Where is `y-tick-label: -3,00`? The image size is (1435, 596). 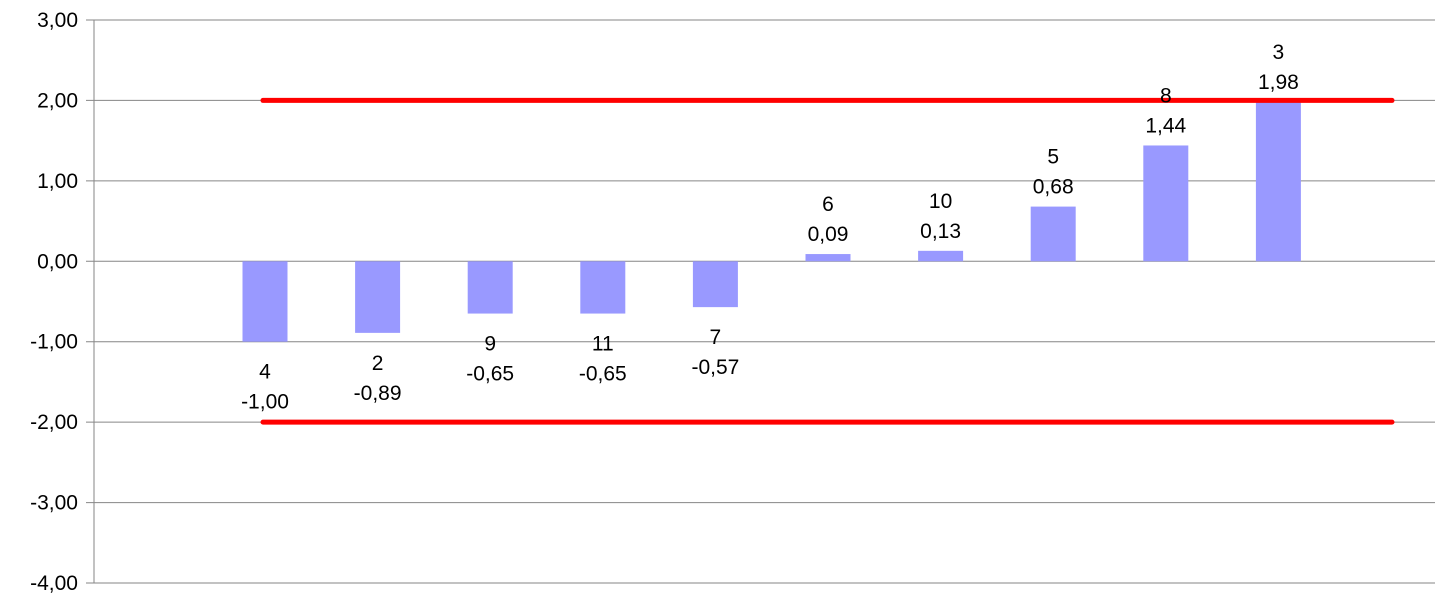
y-tick-label: -3,00 is located at coordinates (54, 503).